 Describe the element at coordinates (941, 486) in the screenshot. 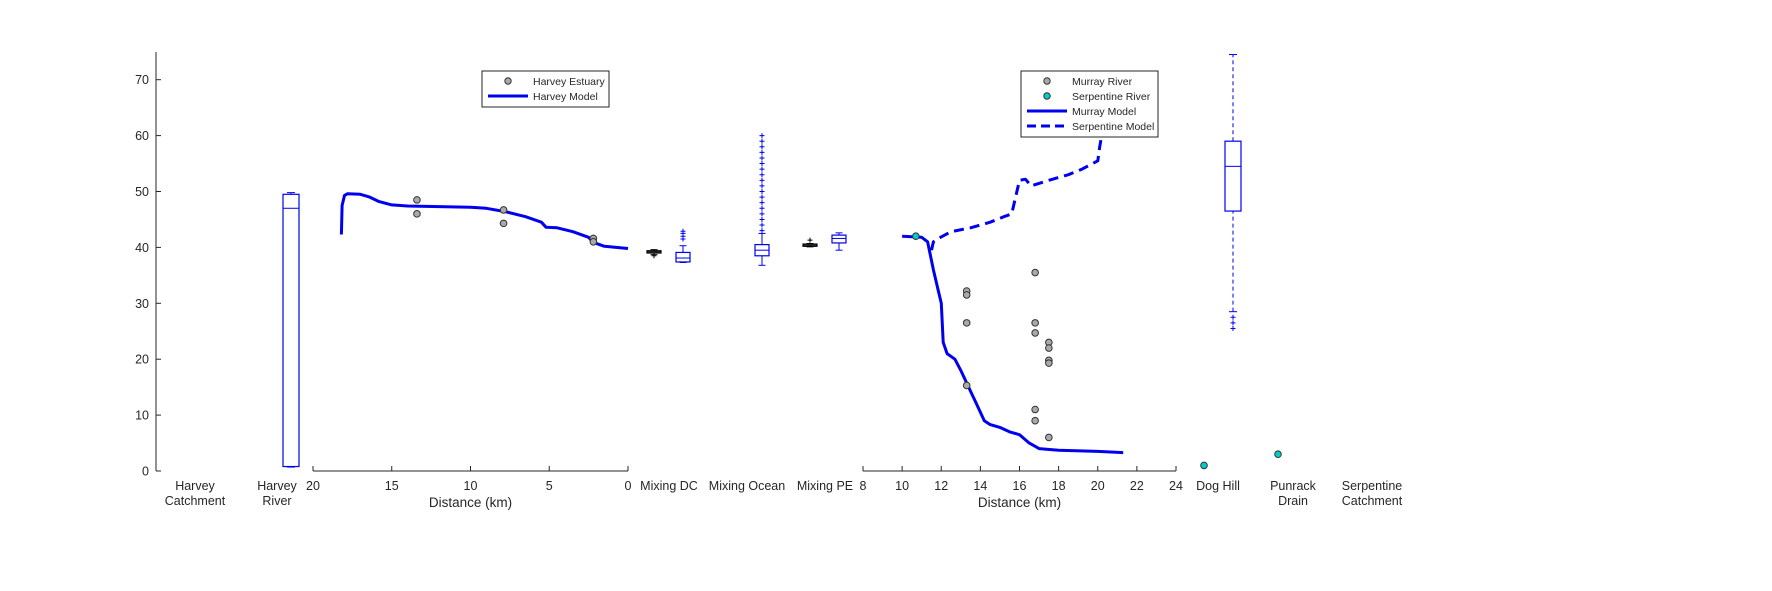

I see `murray-x-tick-label: 12` at that location.